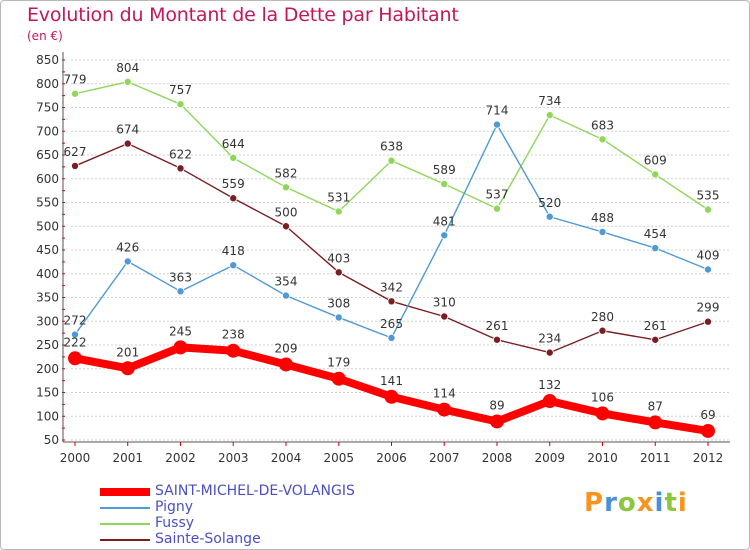 The height and width of the screenshot is (550, 750). Describe the element at coordinates (391, 381) in the screenshot. I see `data-label: 141` at that location.